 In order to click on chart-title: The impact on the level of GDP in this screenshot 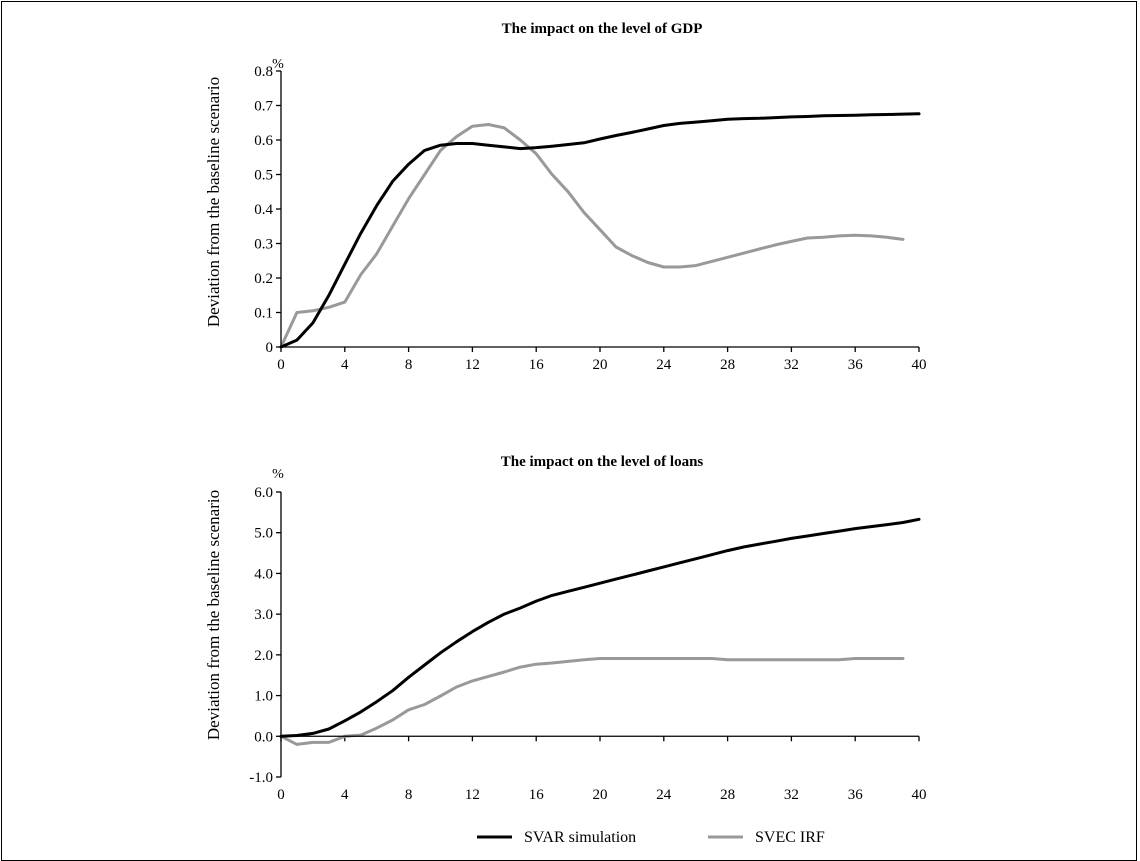, I will do `click(602, 29)`.